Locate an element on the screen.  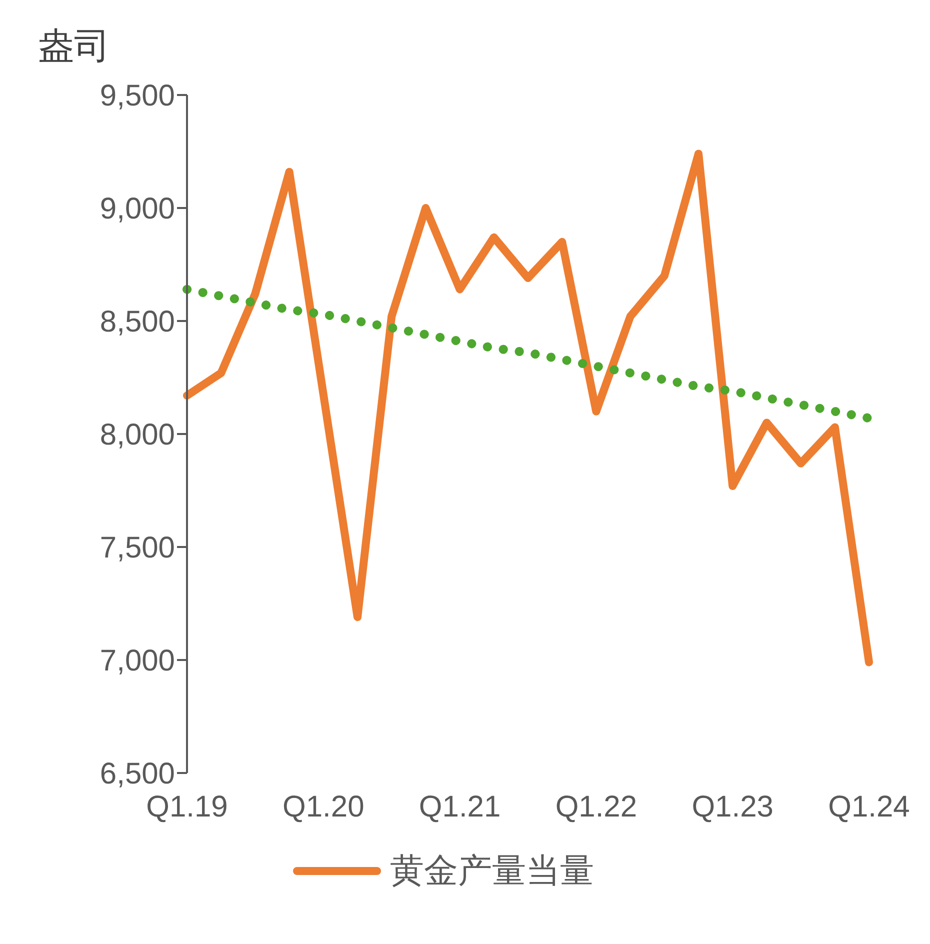
x-tick-label: Q1.20 is located at coordinates (323, 807).